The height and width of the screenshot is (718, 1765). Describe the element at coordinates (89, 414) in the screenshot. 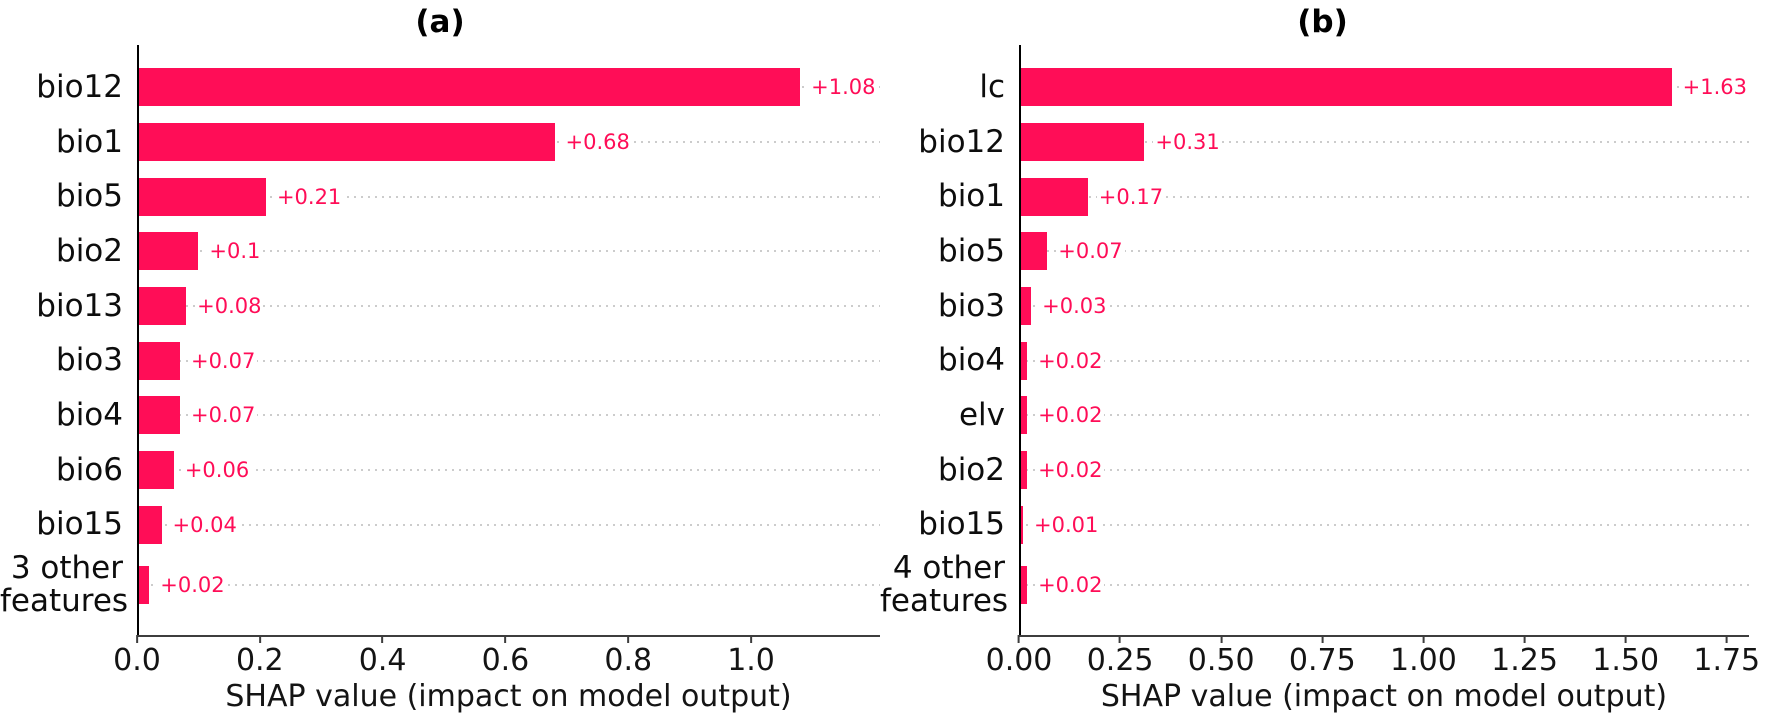

I see `feature-label: bio4` at that location.